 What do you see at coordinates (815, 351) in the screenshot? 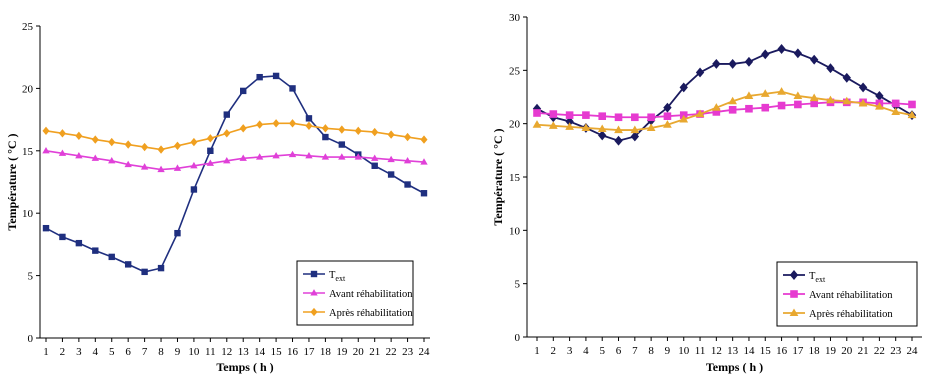
I see `x-tick-label-right: 18` at bounding box center [815, 351].